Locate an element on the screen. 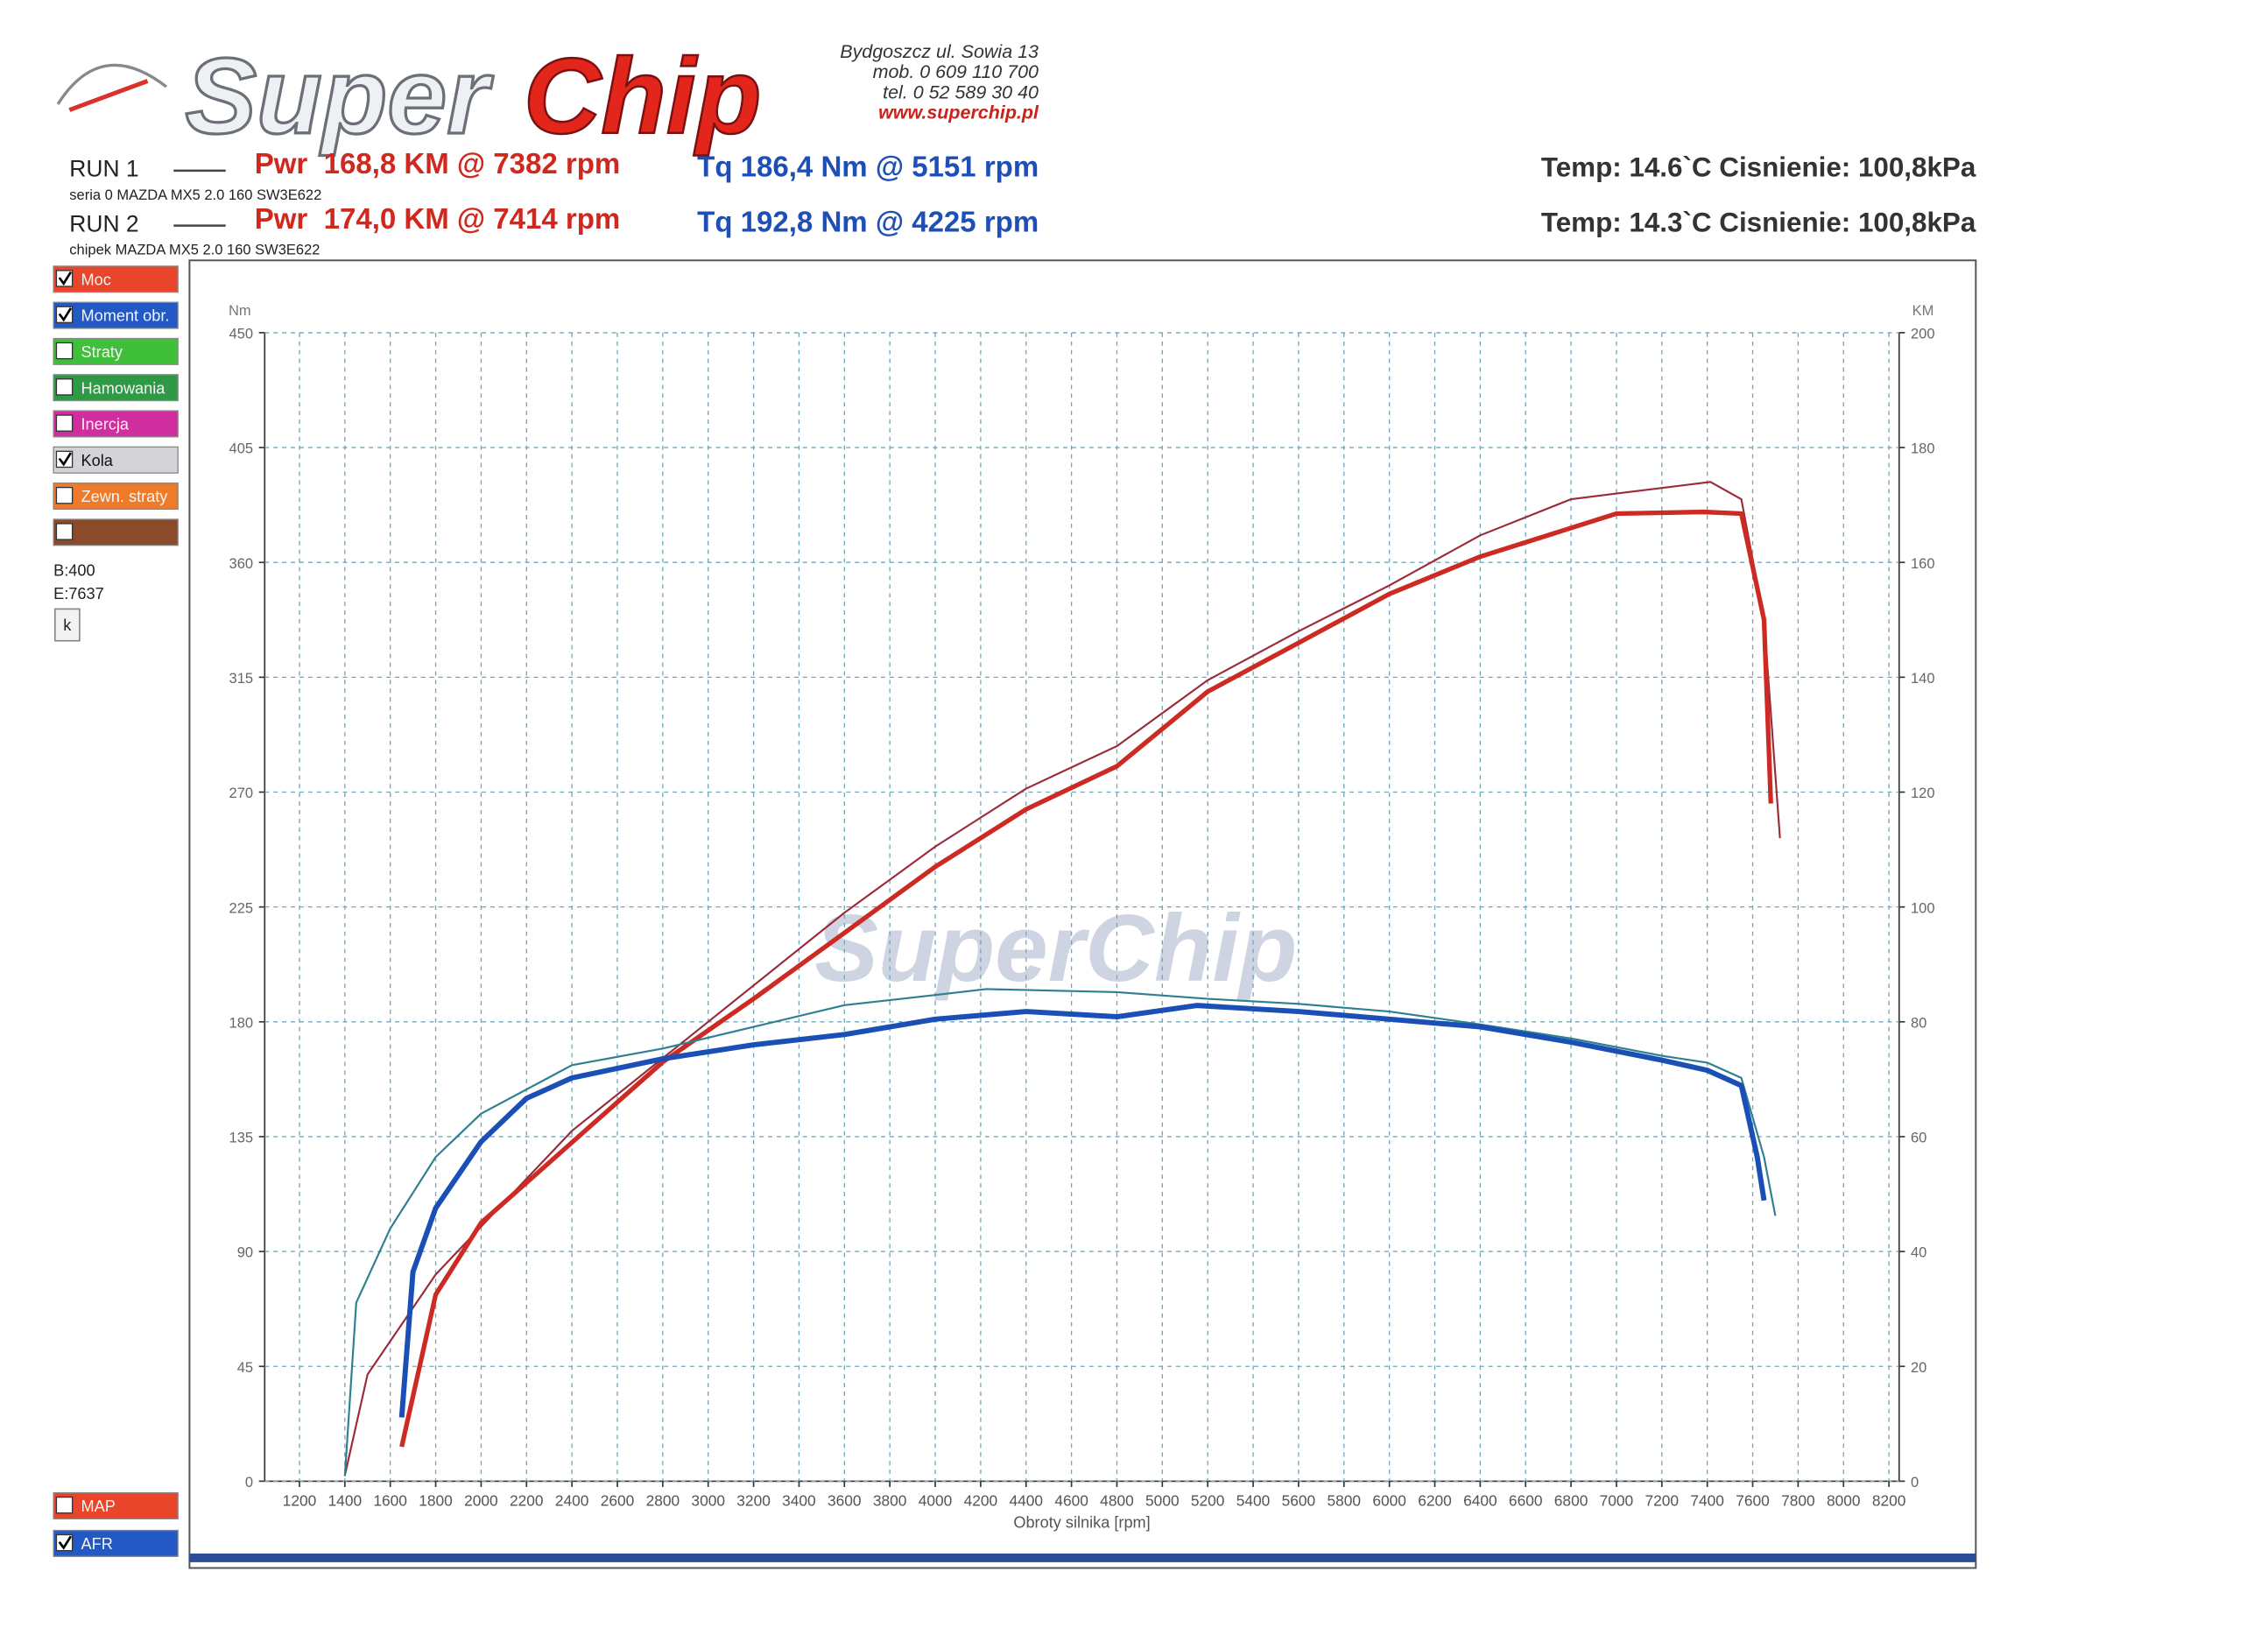 Image resolution: width=2268 pixels, height=1649 pixels. y2-tick-label: 160 is located at coordinates (1923, 564).